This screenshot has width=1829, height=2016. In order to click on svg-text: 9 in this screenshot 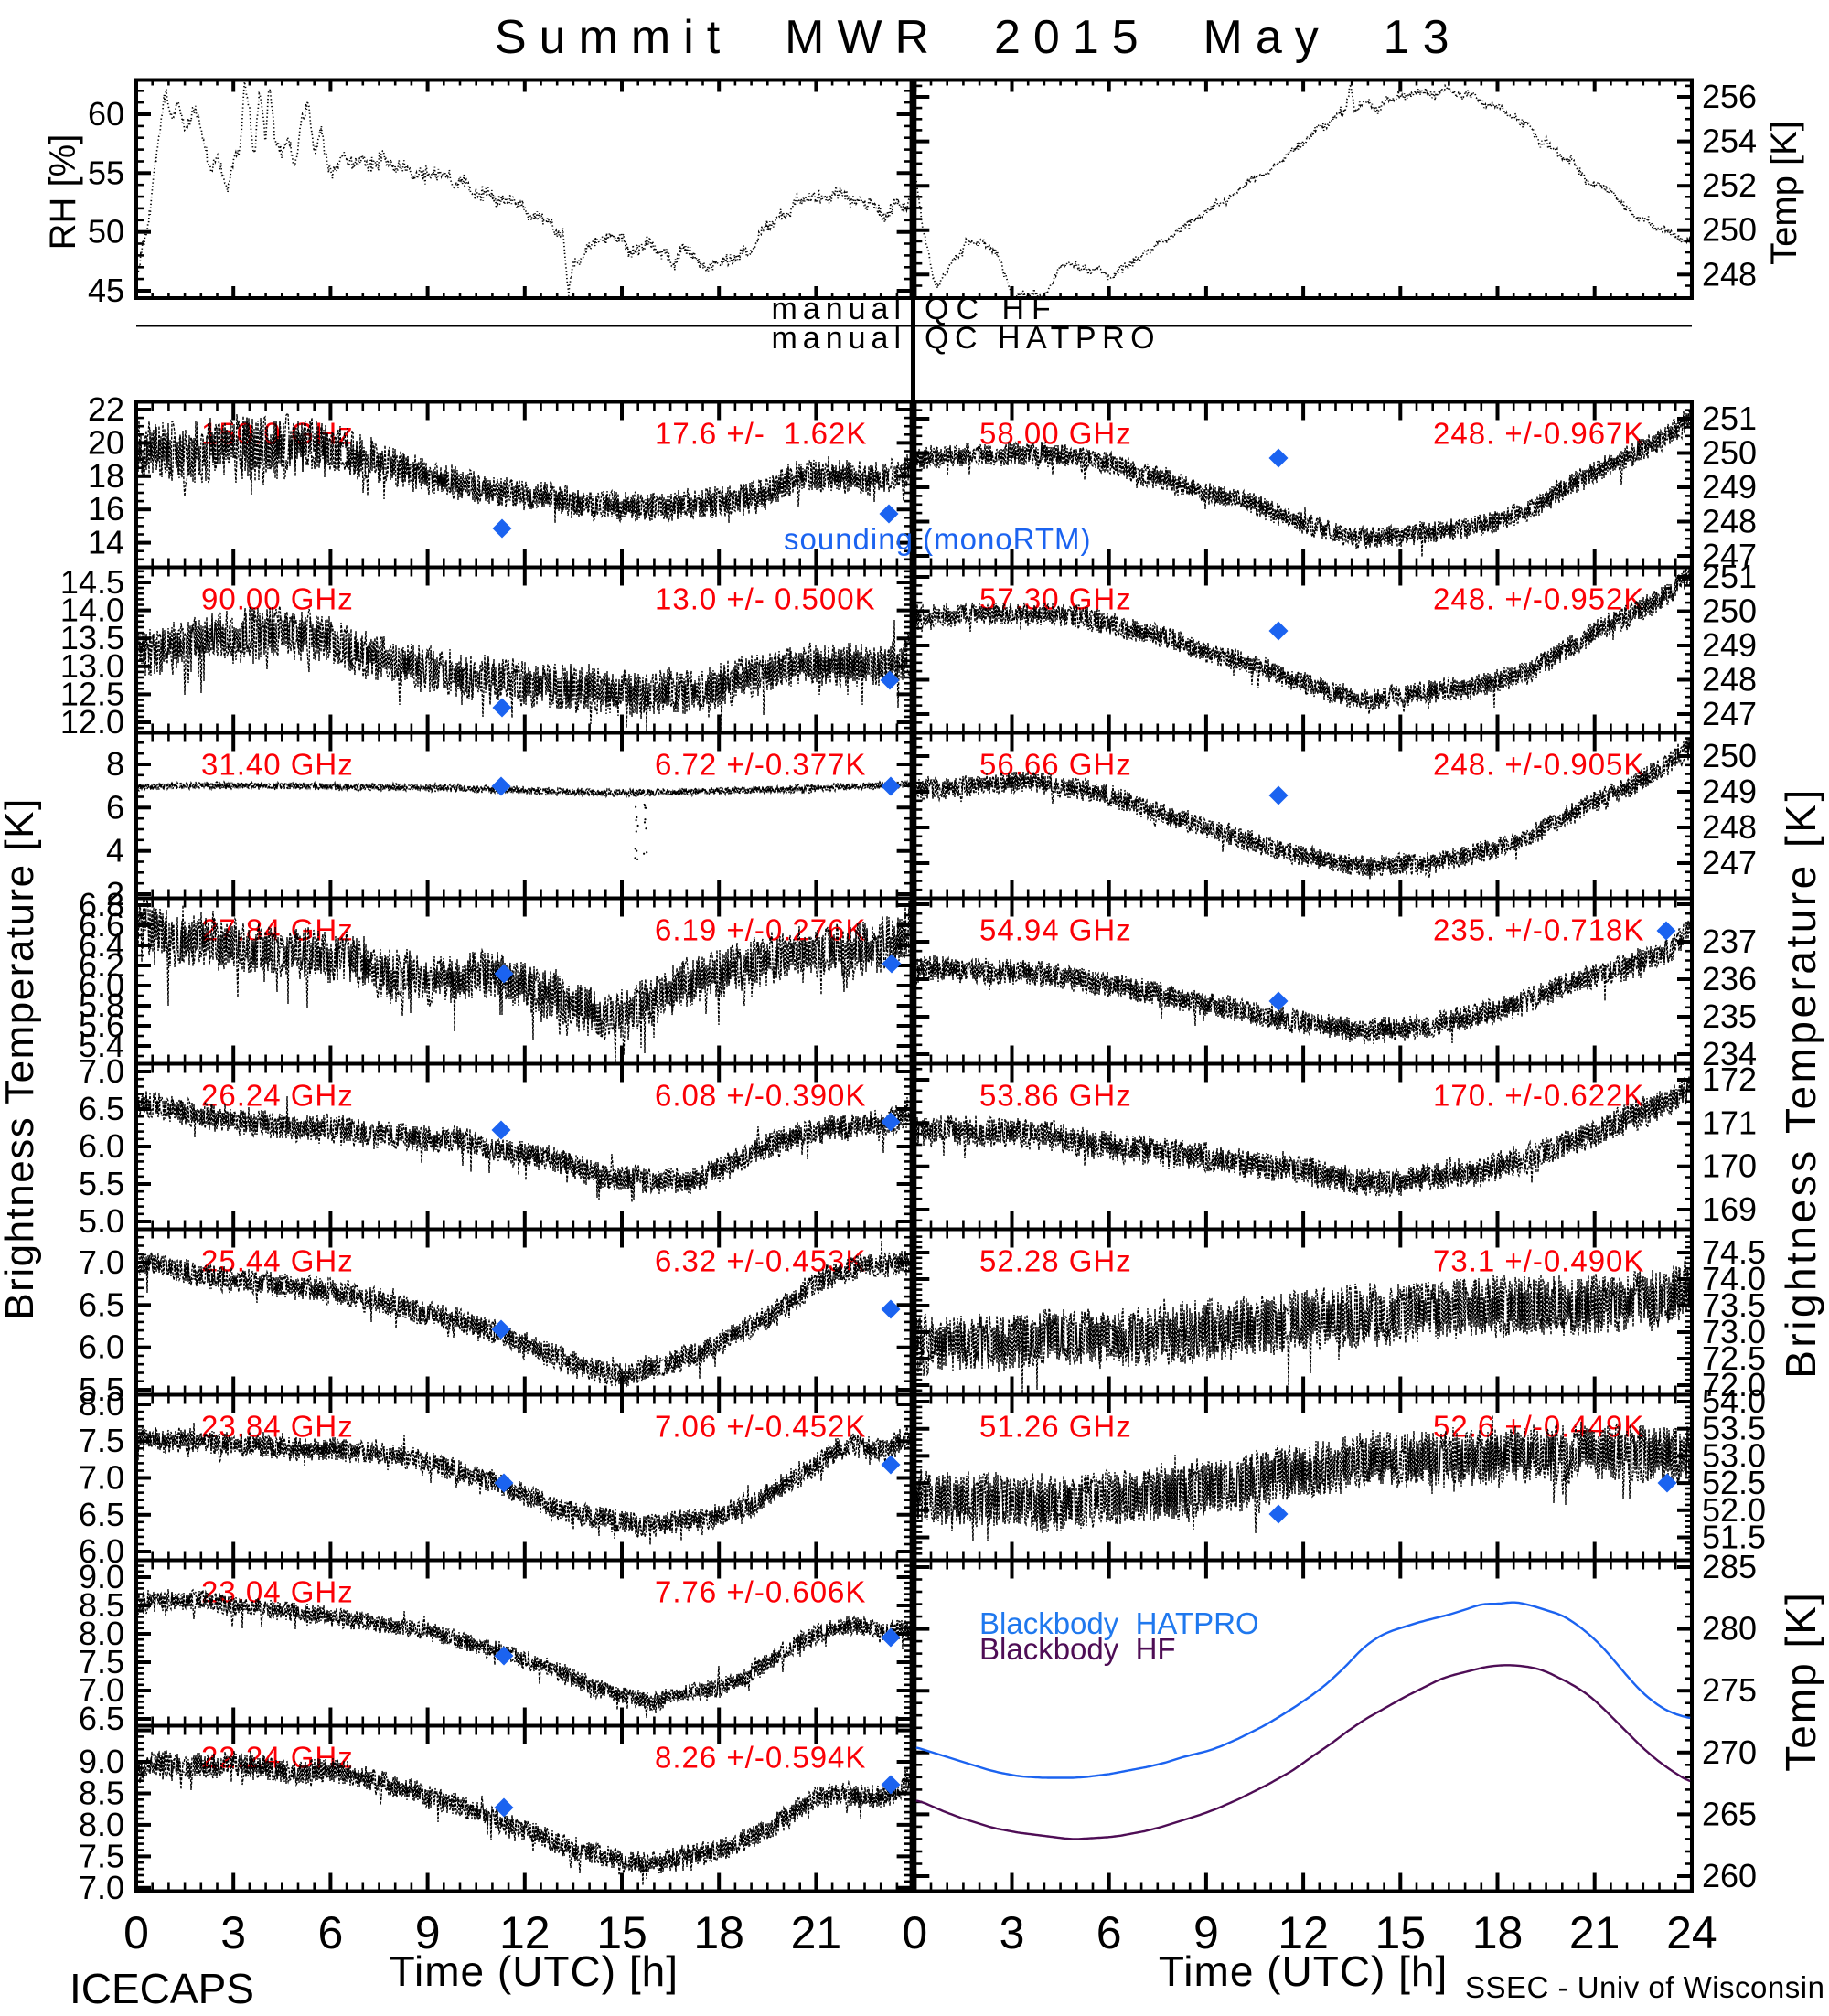, I will do `click(1206, 1932)`.